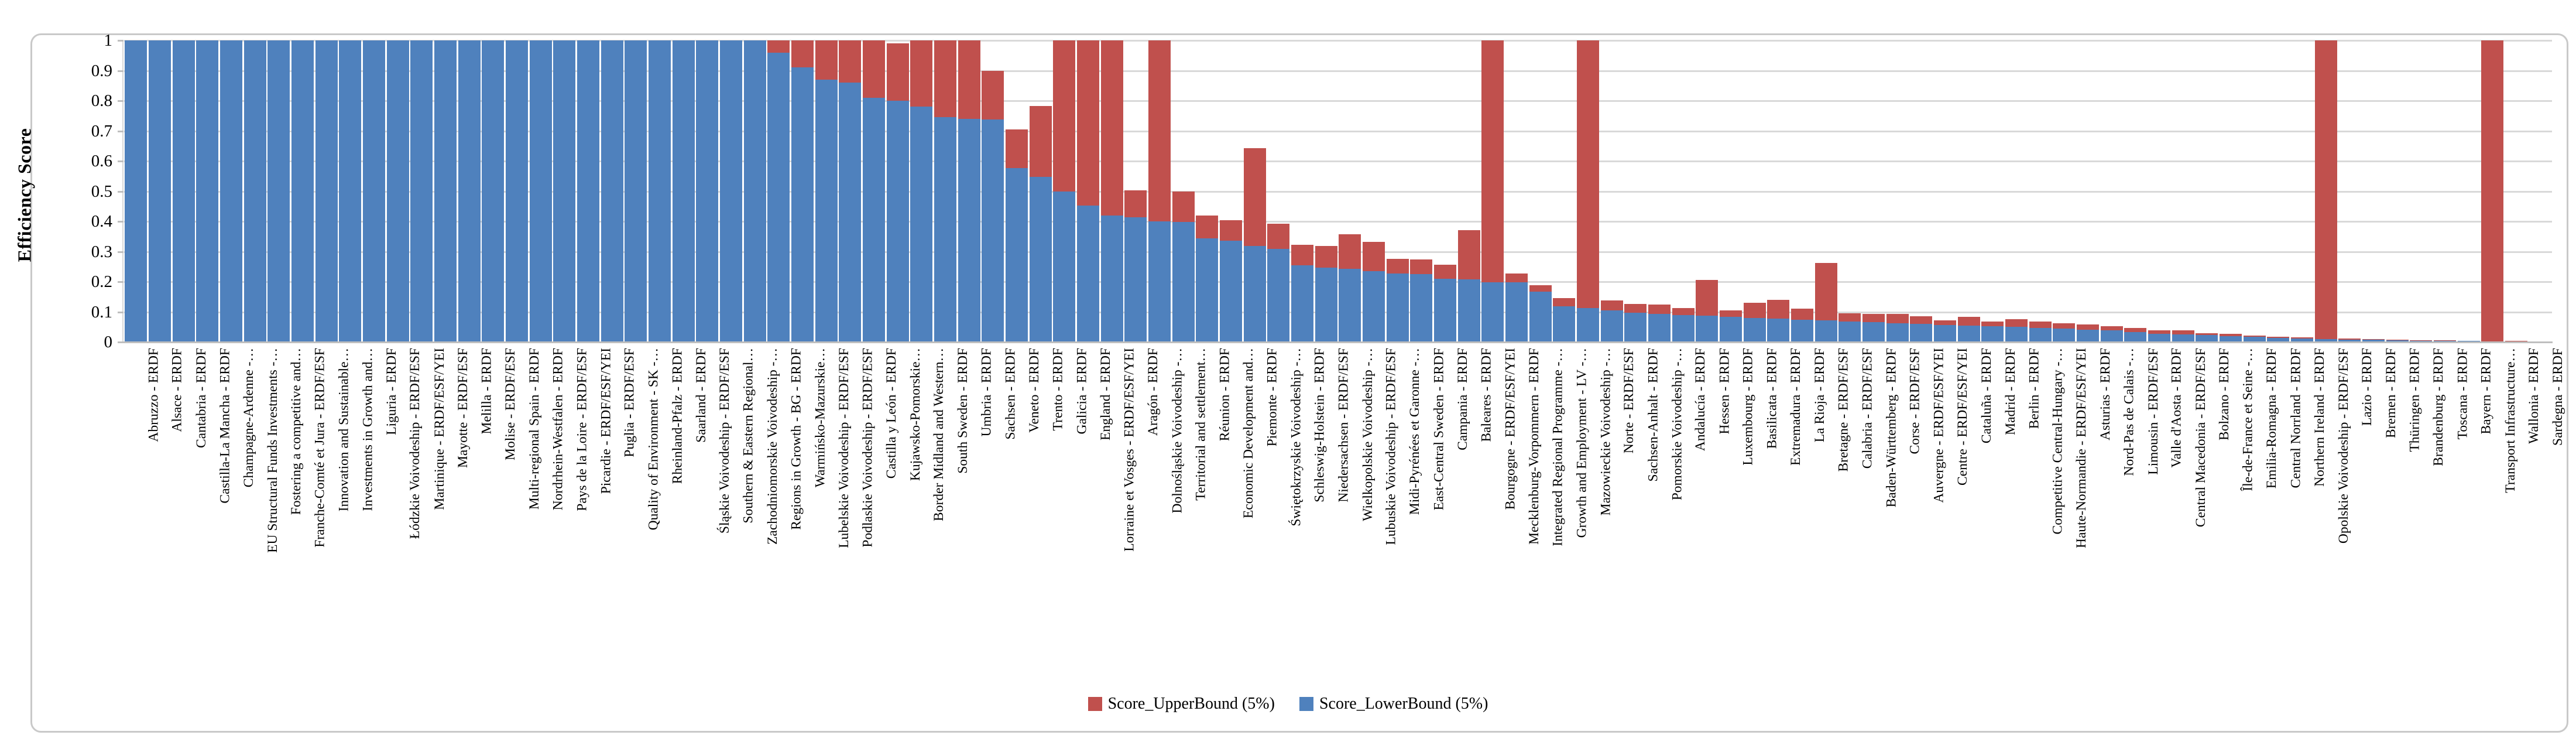  Describe the element at coordinates (630, 402) in the screenshot. I see `x-category-label: Puglia - ERDF/ESF` at that location.